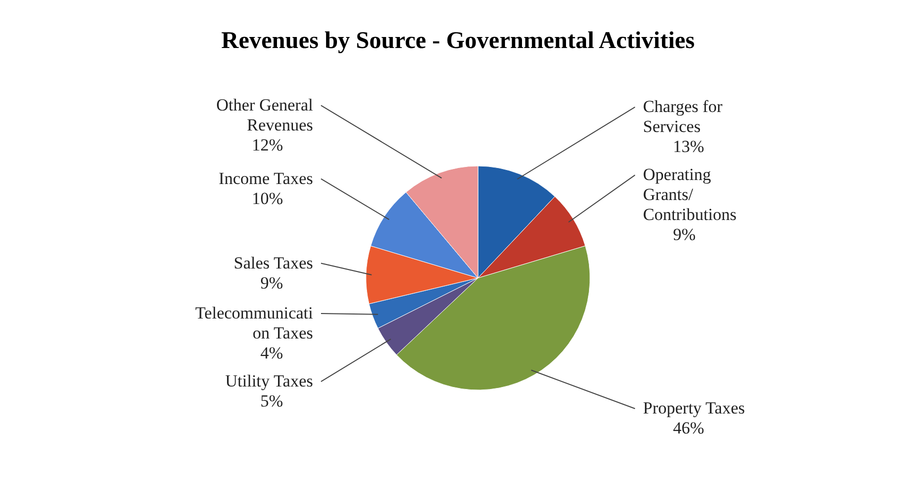 Image resolution: width=919 pixels, height=499 pixels. What do you see at coordinates (683, 116) in the screenshot?
I see `slice-label: Charges for Services` at bounding box center [683, 116].